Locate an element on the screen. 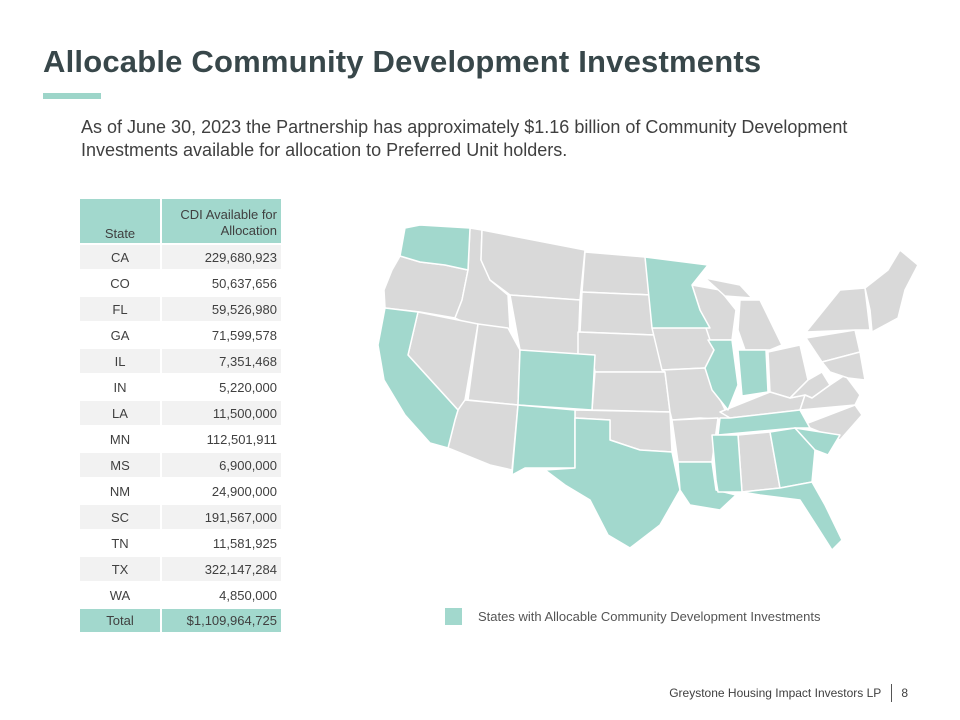 This screenshot has height=720, width=960. table-row: IL 7,351,468 is located at coordinates (181, 361).